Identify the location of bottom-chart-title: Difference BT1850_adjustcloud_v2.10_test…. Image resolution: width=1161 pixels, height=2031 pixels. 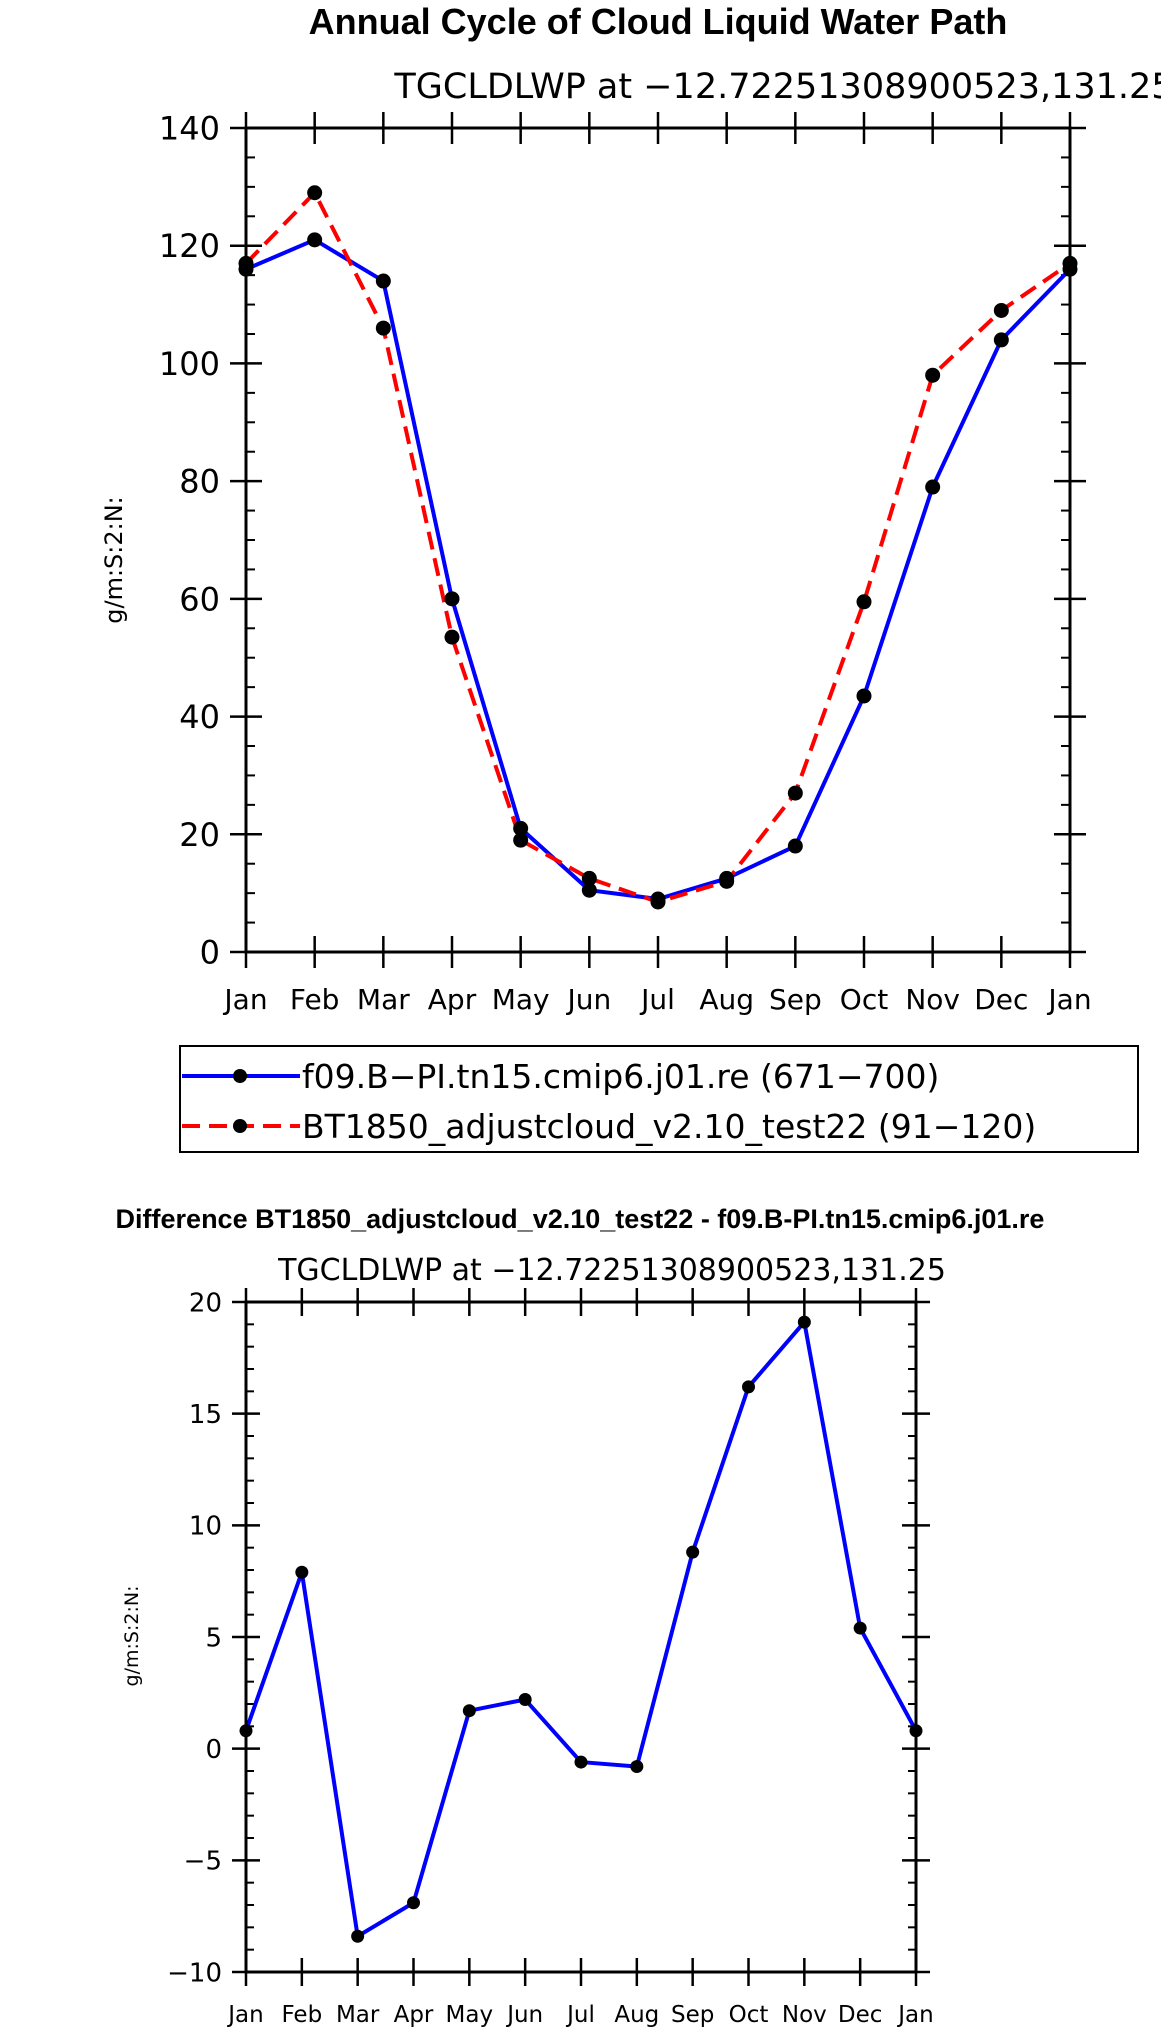
(580, 1219).